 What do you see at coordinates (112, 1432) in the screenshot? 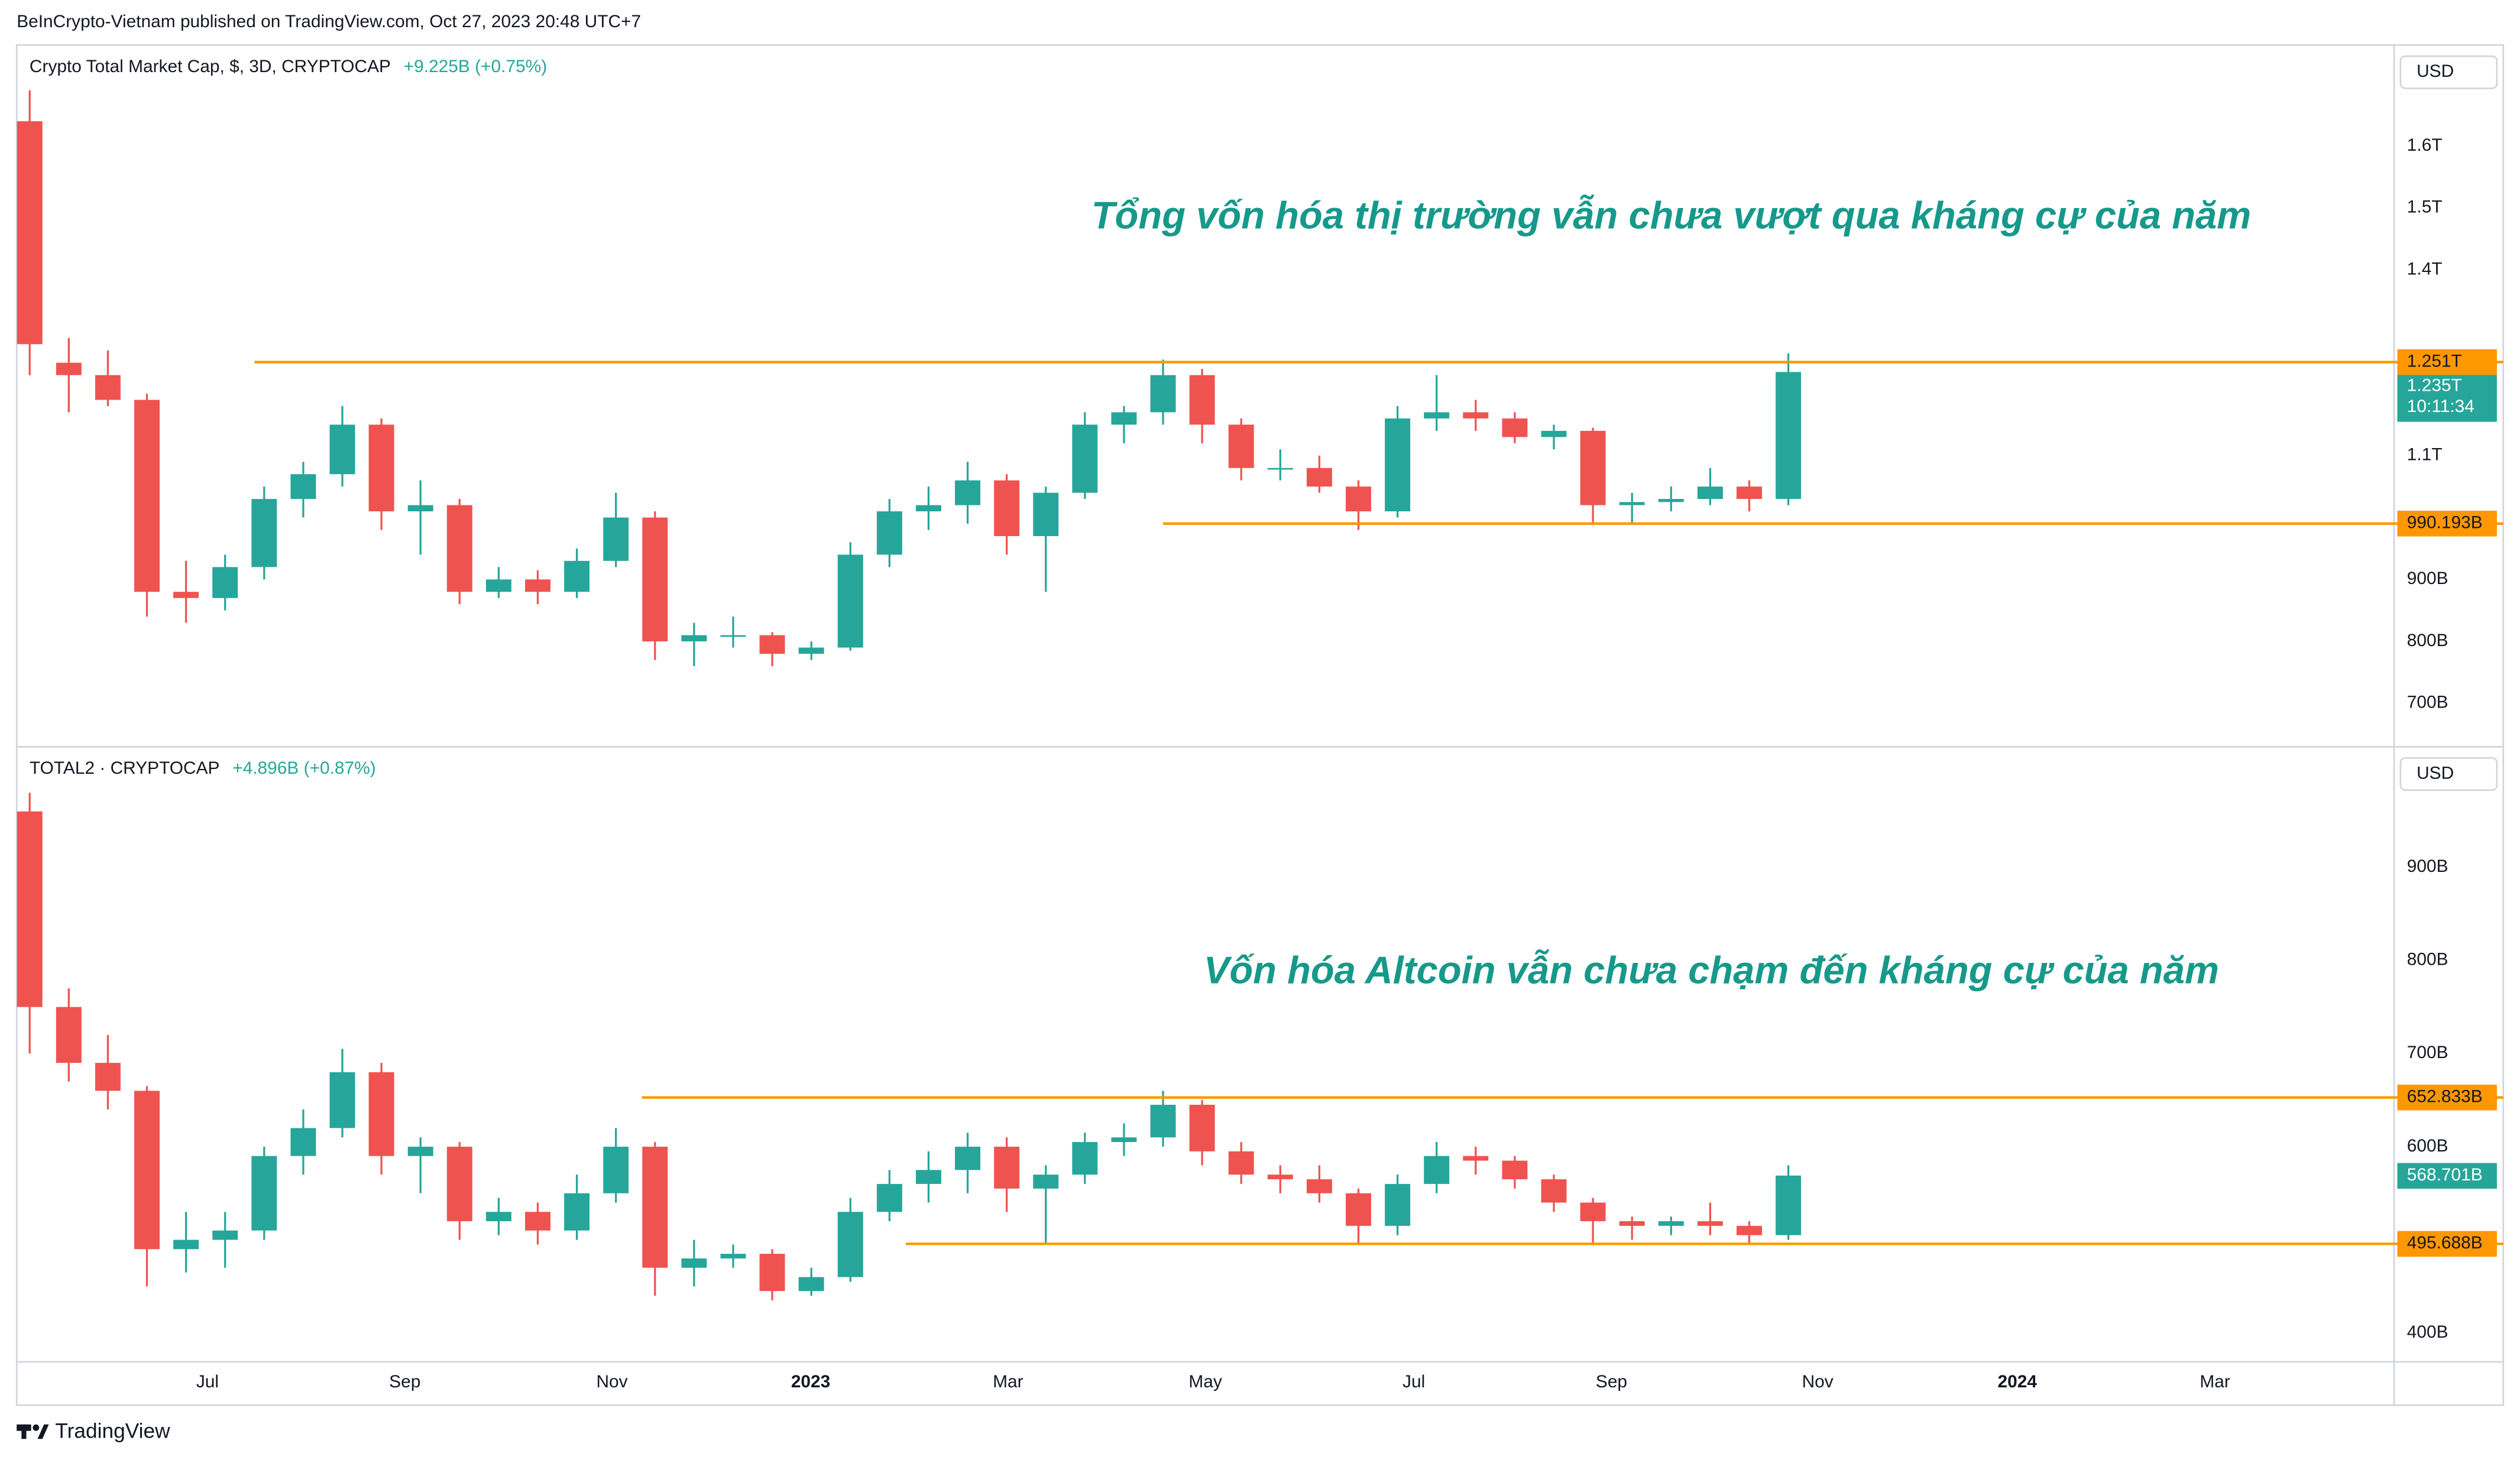
I see `footer: TradingView` at bounding box center [112, 1432].